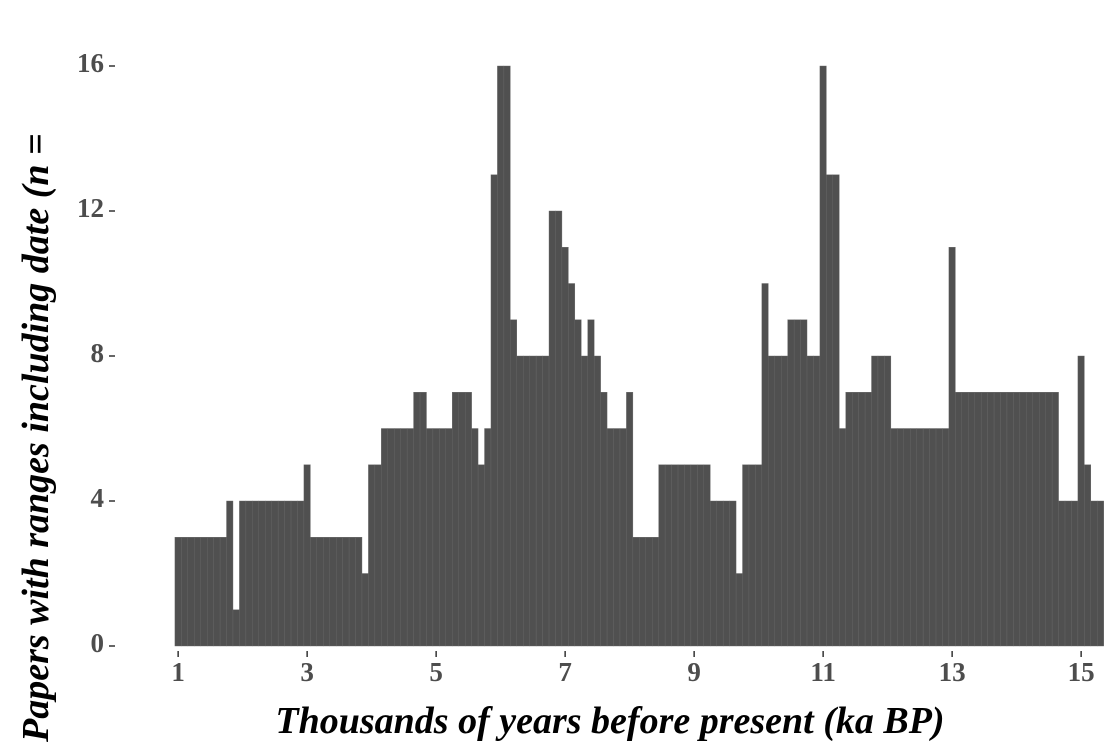 Image resolution: width=1109 pixels, height=746 pixels. Describe the element at coordinates (90, 63) in the screenshot. I see `y-tick-label: 16` at that location.